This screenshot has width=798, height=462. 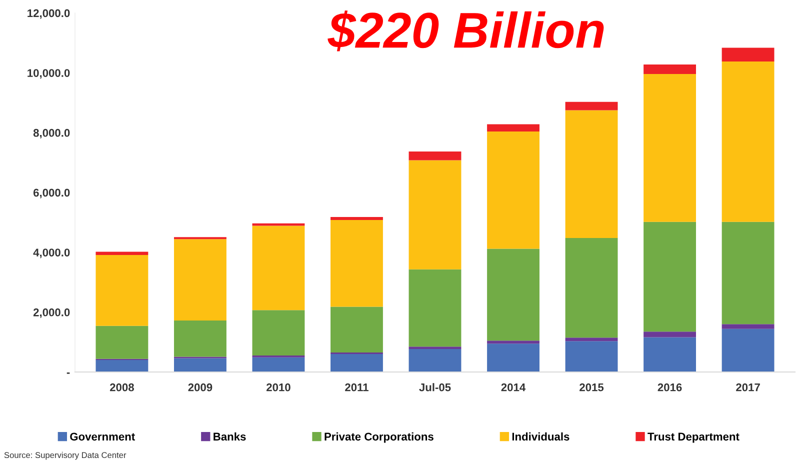 I want to click on legend-label: Government, so click(x=102, y=436).